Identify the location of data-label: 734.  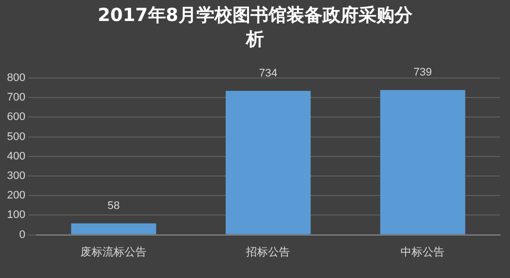
(268, 73).